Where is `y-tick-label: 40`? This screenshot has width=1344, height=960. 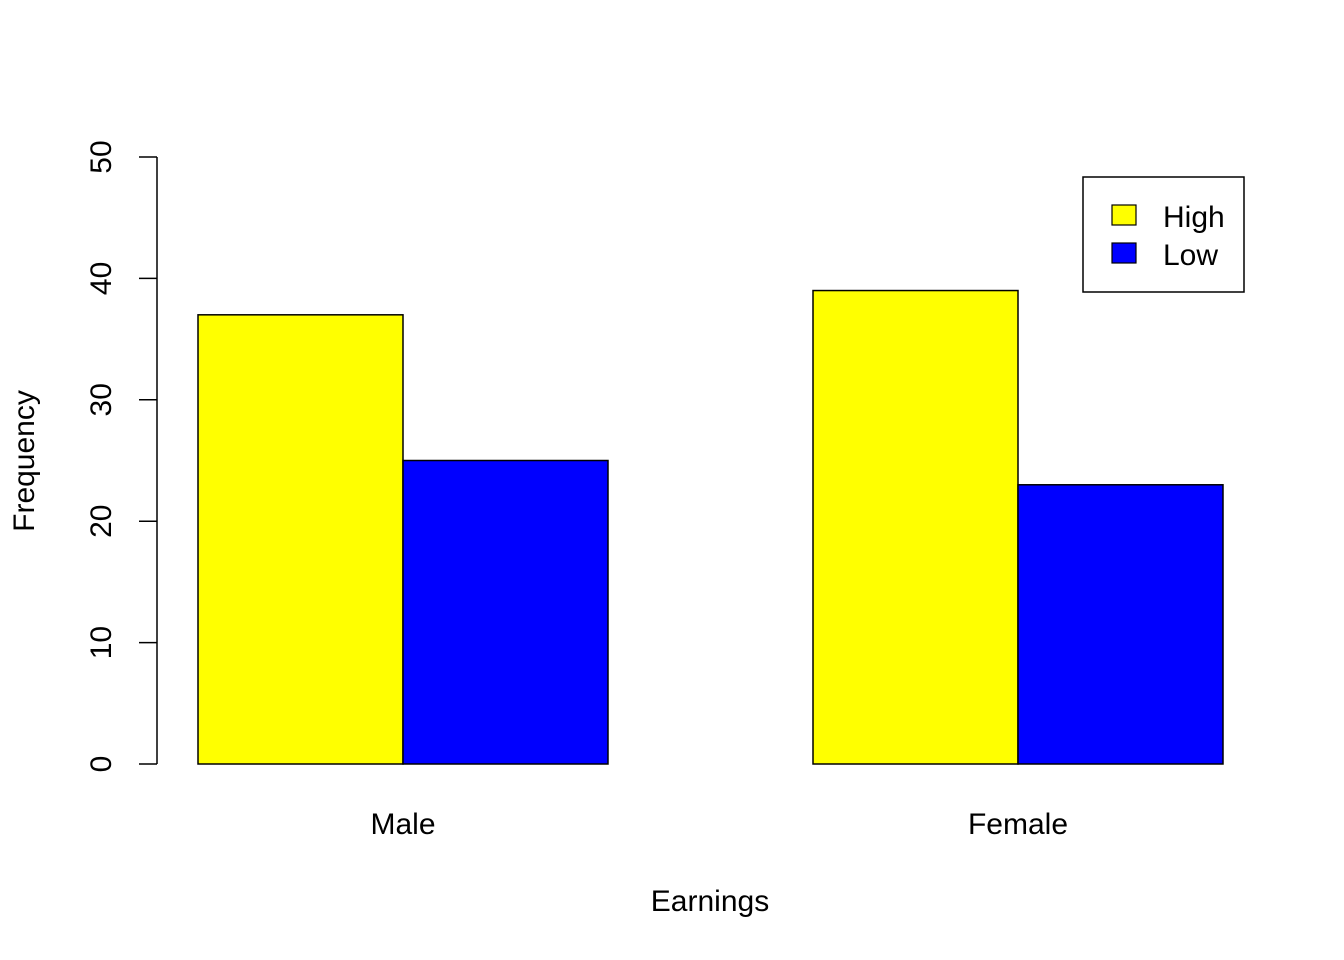 y-tick-label: 40 is located at coordinates (101, 278).